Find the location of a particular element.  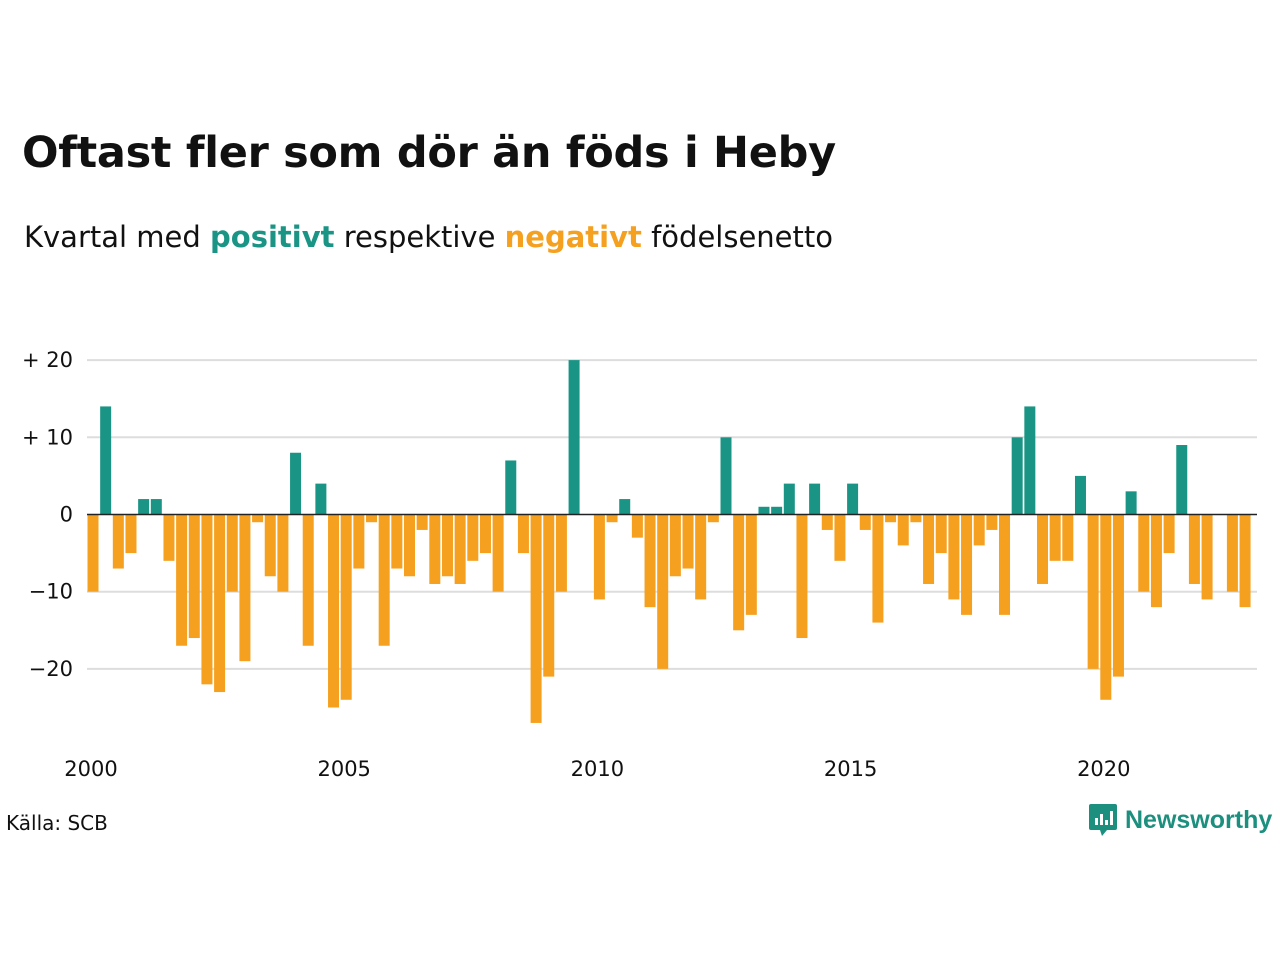

x-tick-label: 2010 is located at coordinates (597, 769).